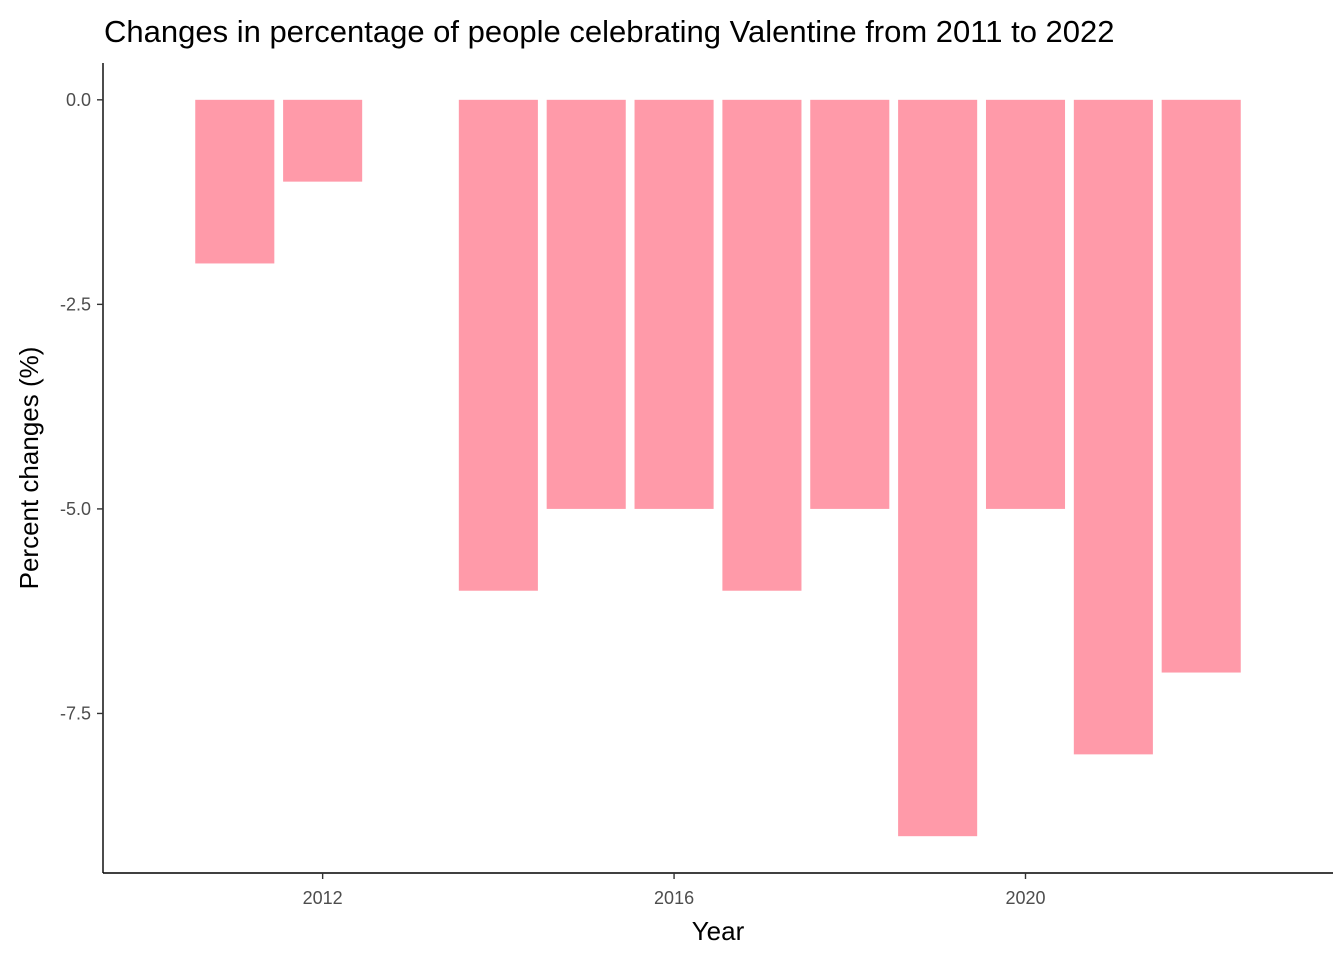 The width and height of the screenshot is (1344, 960). Describe the element at coordinates (78, 100) in the screenshot. I see `y-tick-label: 0.0` at that location.